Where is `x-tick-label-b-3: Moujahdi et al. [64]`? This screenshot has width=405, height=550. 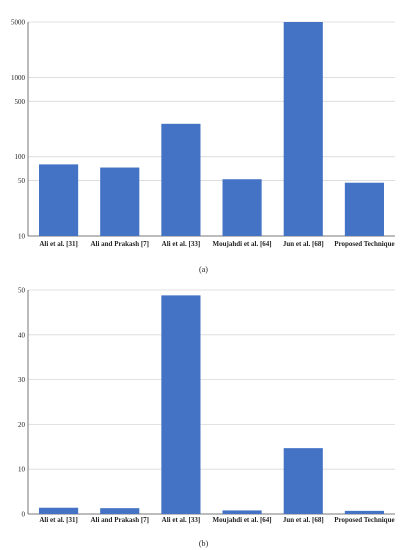 x-tick-label-b-3: Moujahdi et al. [64] is located at coordinates (242, 520).